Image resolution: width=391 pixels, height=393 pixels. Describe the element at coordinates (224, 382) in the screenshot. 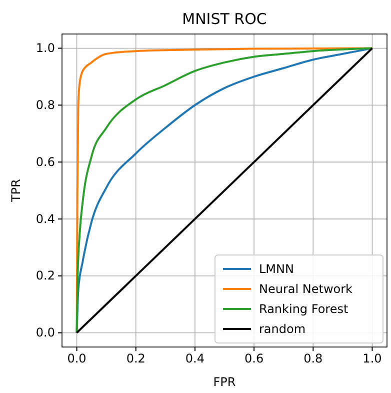

I see `x-axis-title: FPR` at that location.